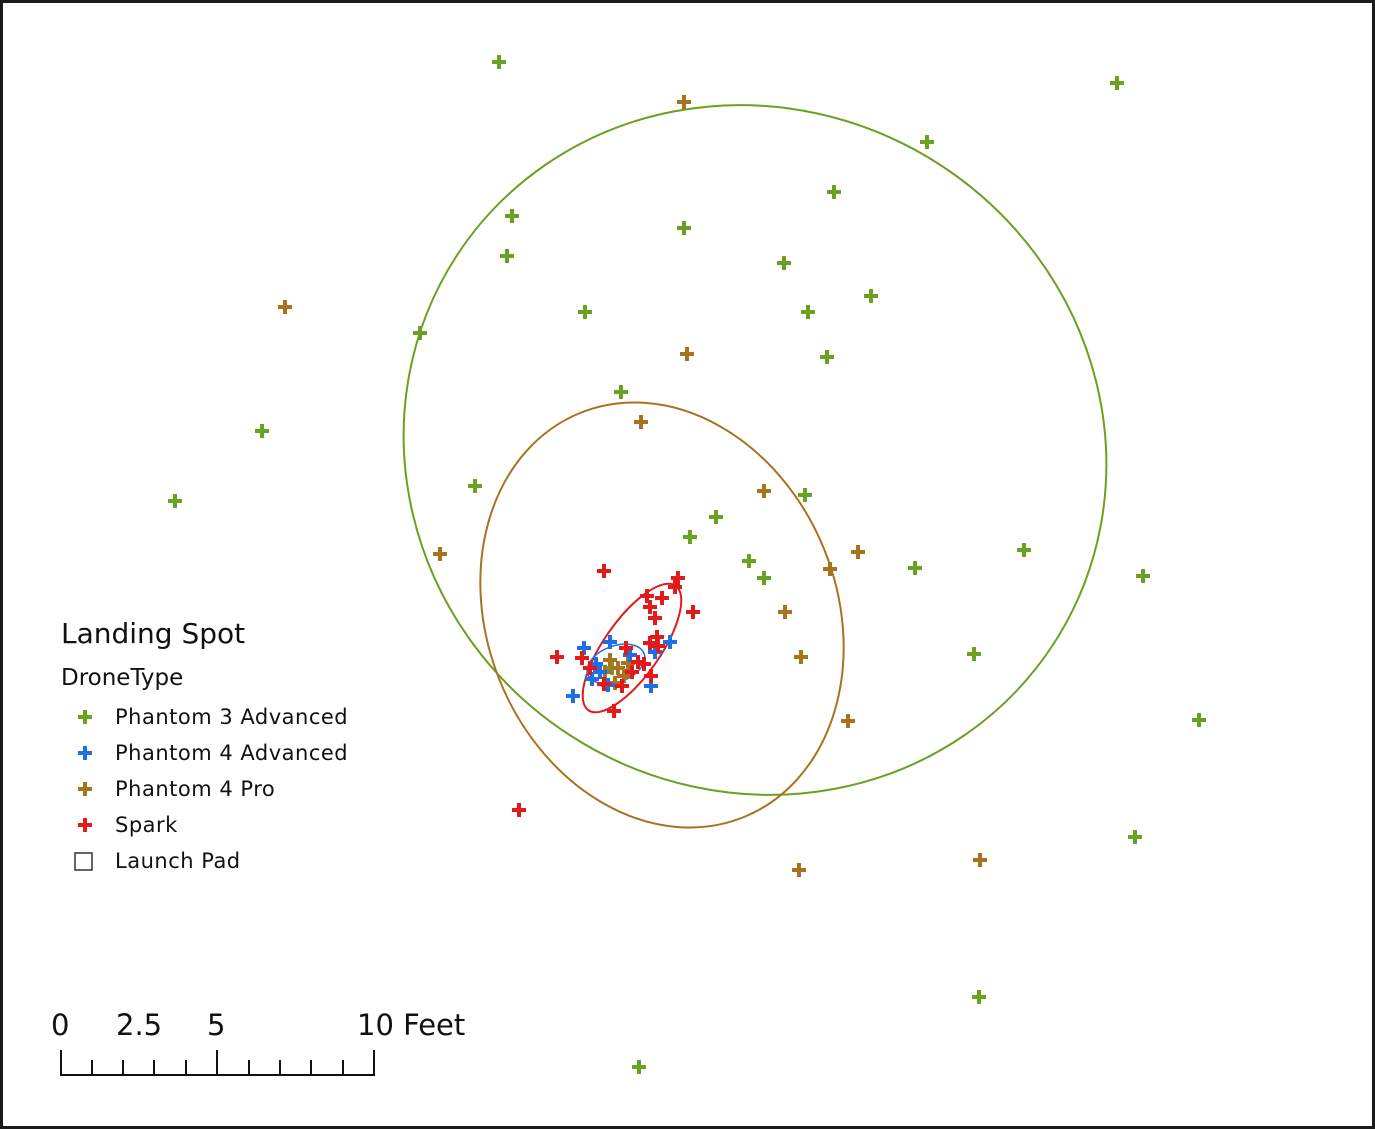 The image size is (1375, 1129). Describe the element at coordinates (195, 789) in the screenshot. I see `legend-label: Phantom 4 Pro` at that location.